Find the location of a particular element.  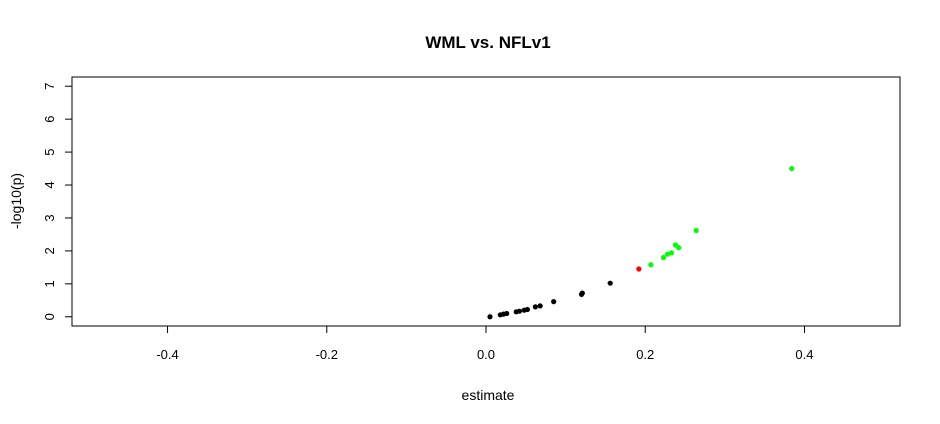

y-tick-label: 1 is located at coordinates (49, 283).